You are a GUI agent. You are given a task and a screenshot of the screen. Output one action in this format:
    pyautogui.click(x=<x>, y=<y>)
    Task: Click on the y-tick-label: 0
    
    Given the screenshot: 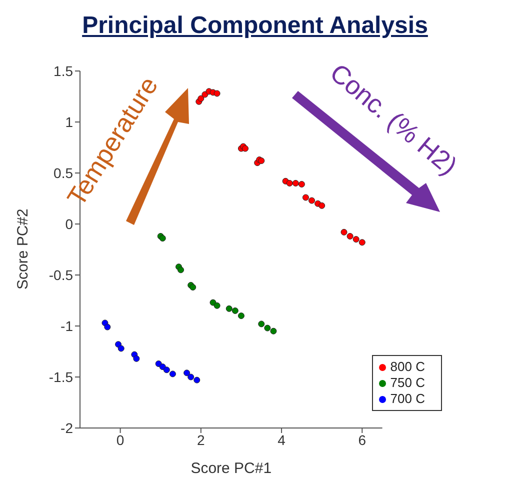 What is the action you would take?
    pyautogui.click(x=69, y=224)
    